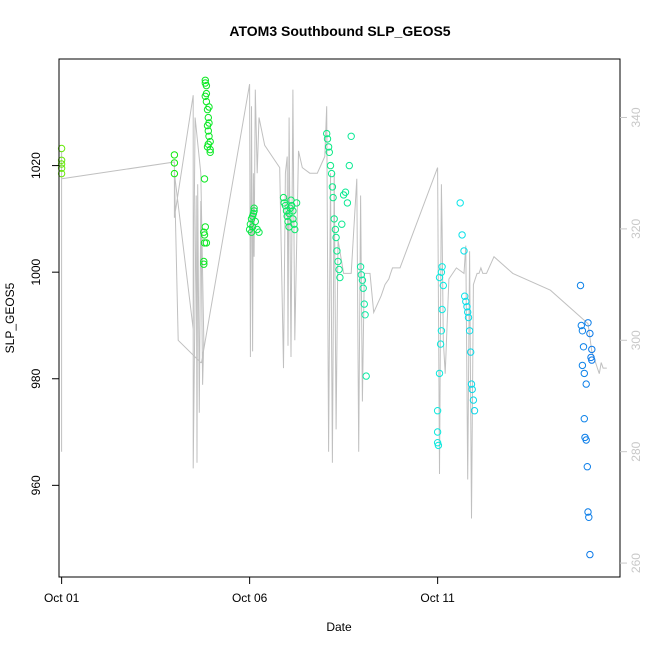 This screenshot has height=650, width=650. What do you see at coordinates (339, 627) in the screenshot?
I see `x-axis-label: Date` at bounding box center [339, 627].